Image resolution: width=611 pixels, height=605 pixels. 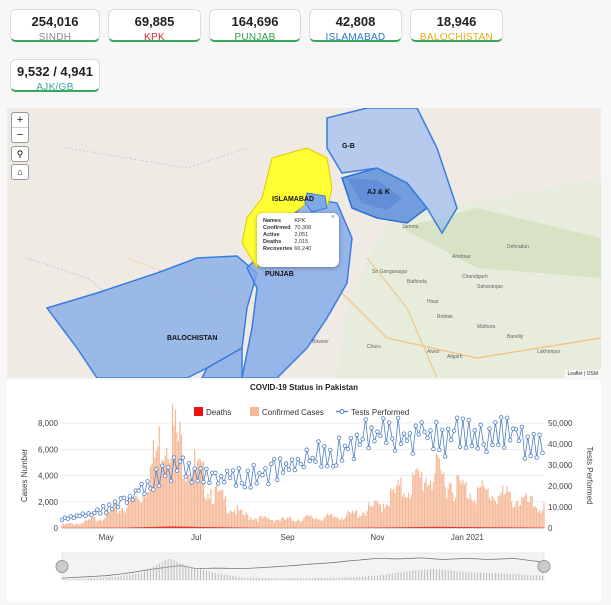 I want to click on legend-label: Tests Performed, so click(x=380, y=412).